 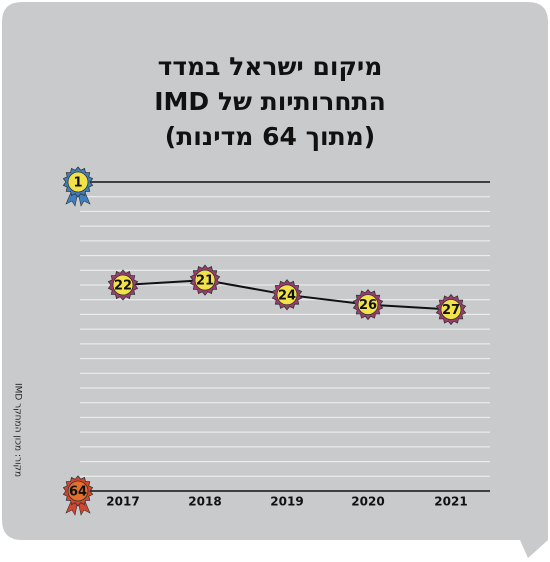 What do you see at coordinates (204, 502) in the screenshot?
I see `x-tick-label: 2018` at bounding box center [204, 502].